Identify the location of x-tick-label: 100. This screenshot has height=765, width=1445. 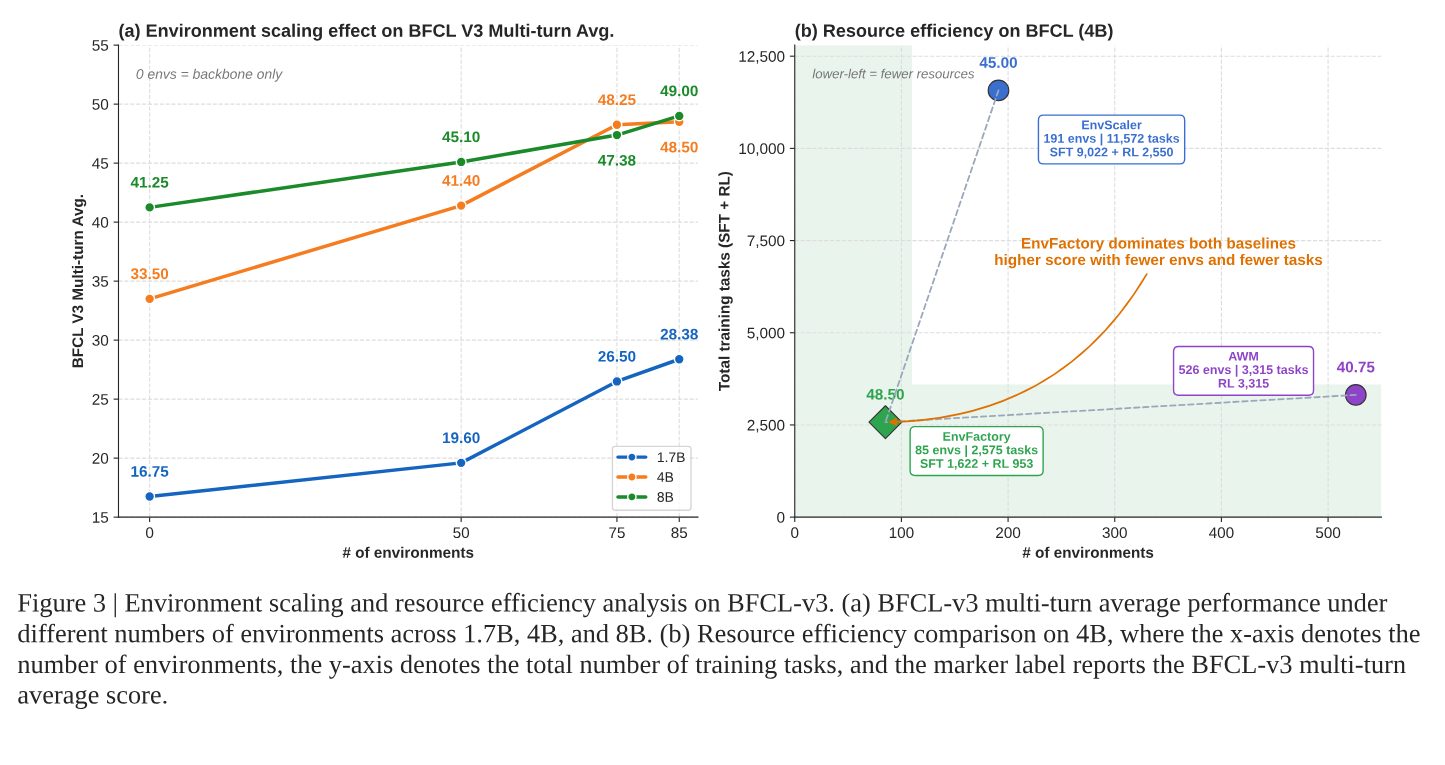
(901, 533).